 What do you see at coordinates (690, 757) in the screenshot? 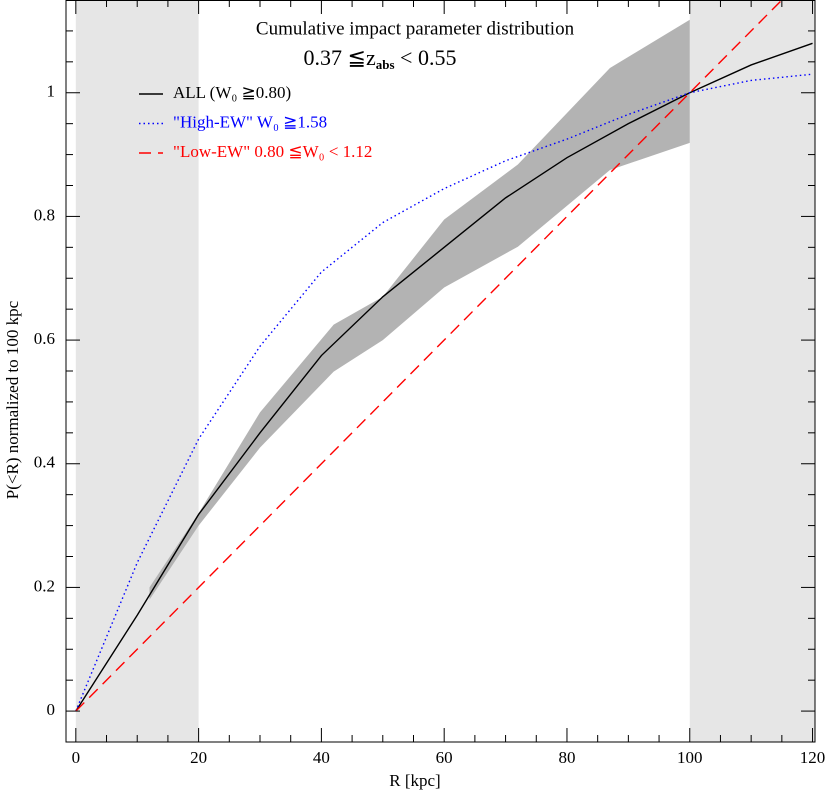
I see `x-tick-label: 100` at bounding box center [690, 757].